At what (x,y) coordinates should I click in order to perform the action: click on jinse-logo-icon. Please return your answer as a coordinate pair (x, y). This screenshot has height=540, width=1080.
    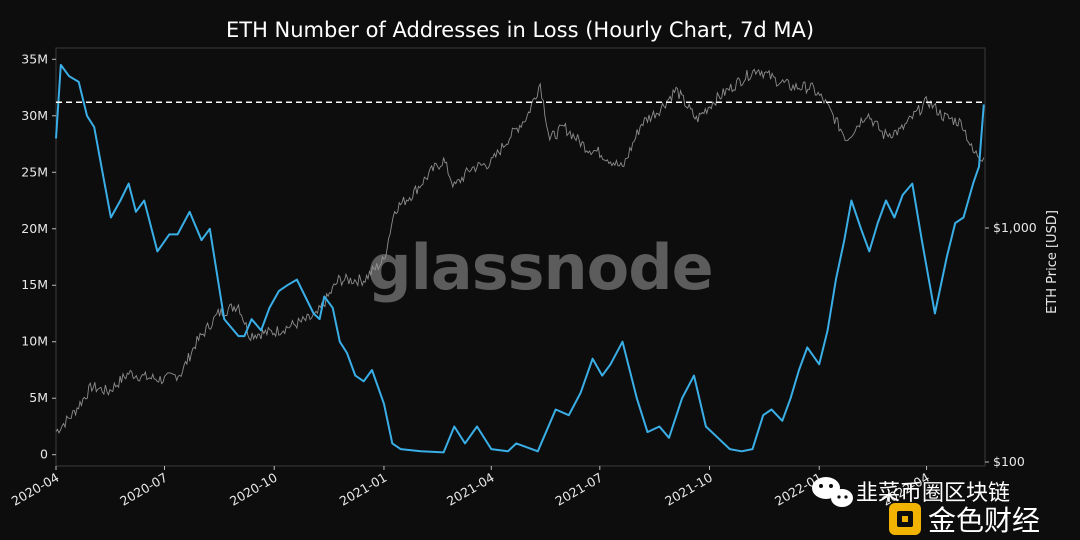
    Looking at the image, I should click on (905, 519).